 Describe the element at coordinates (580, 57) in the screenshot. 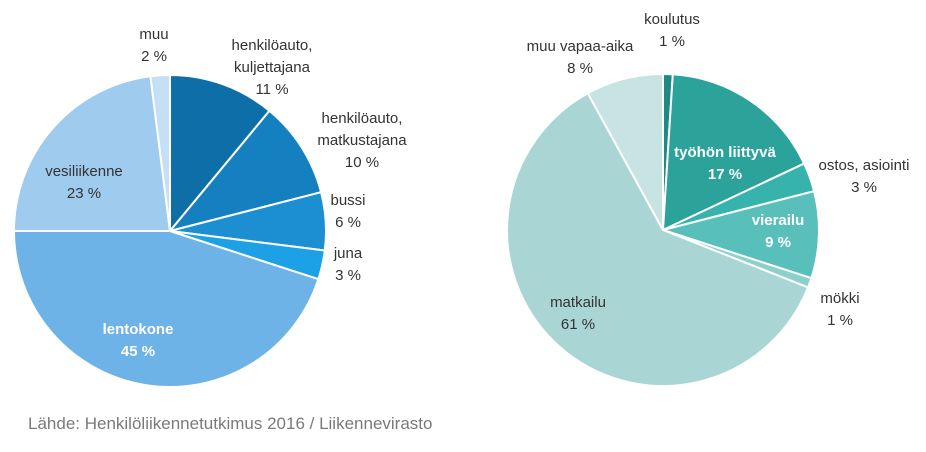

I see `slice-label-1-6: muu vapaa-aika 8 %` at that location.